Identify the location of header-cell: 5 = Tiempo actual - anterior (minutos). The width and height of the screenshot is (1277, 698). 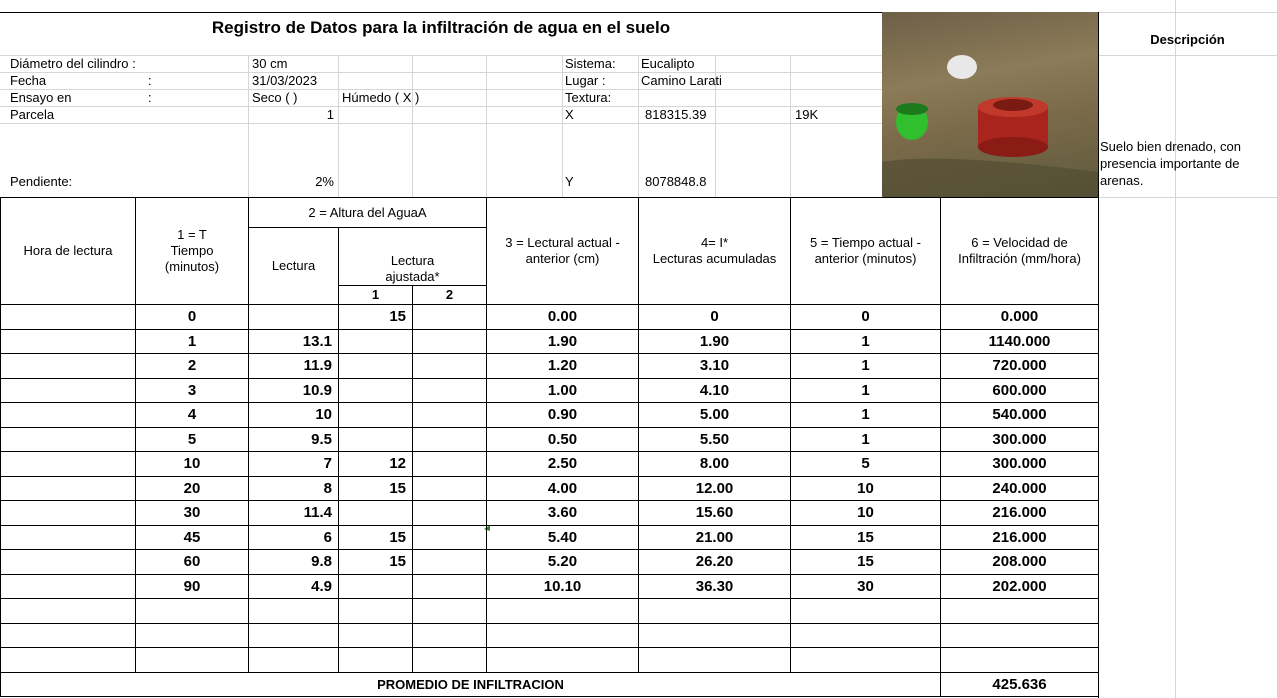
(866, 251).